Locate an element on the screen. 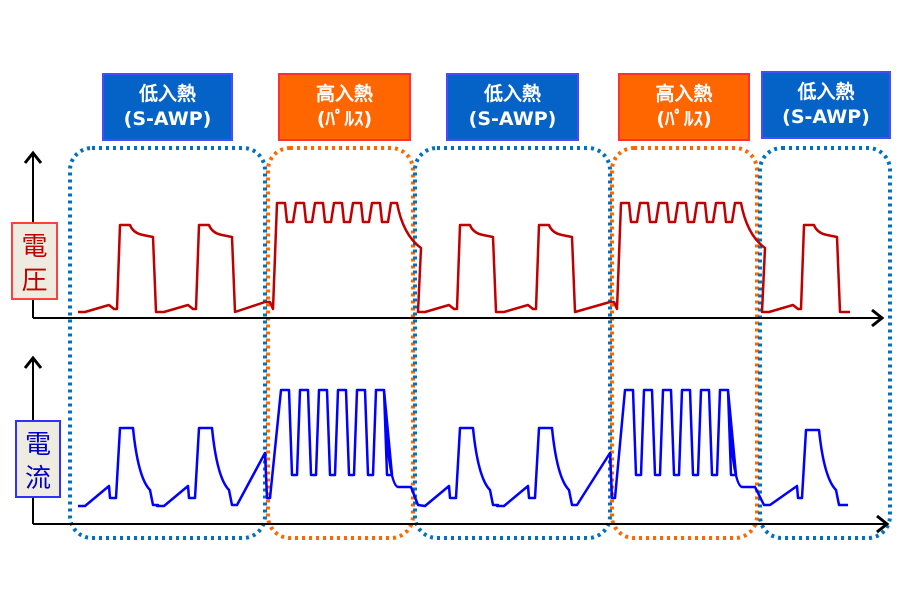 Image resolution: width=900 pixels, height=616 pixels. label-char: 流 is located at coordinates (37, 479).